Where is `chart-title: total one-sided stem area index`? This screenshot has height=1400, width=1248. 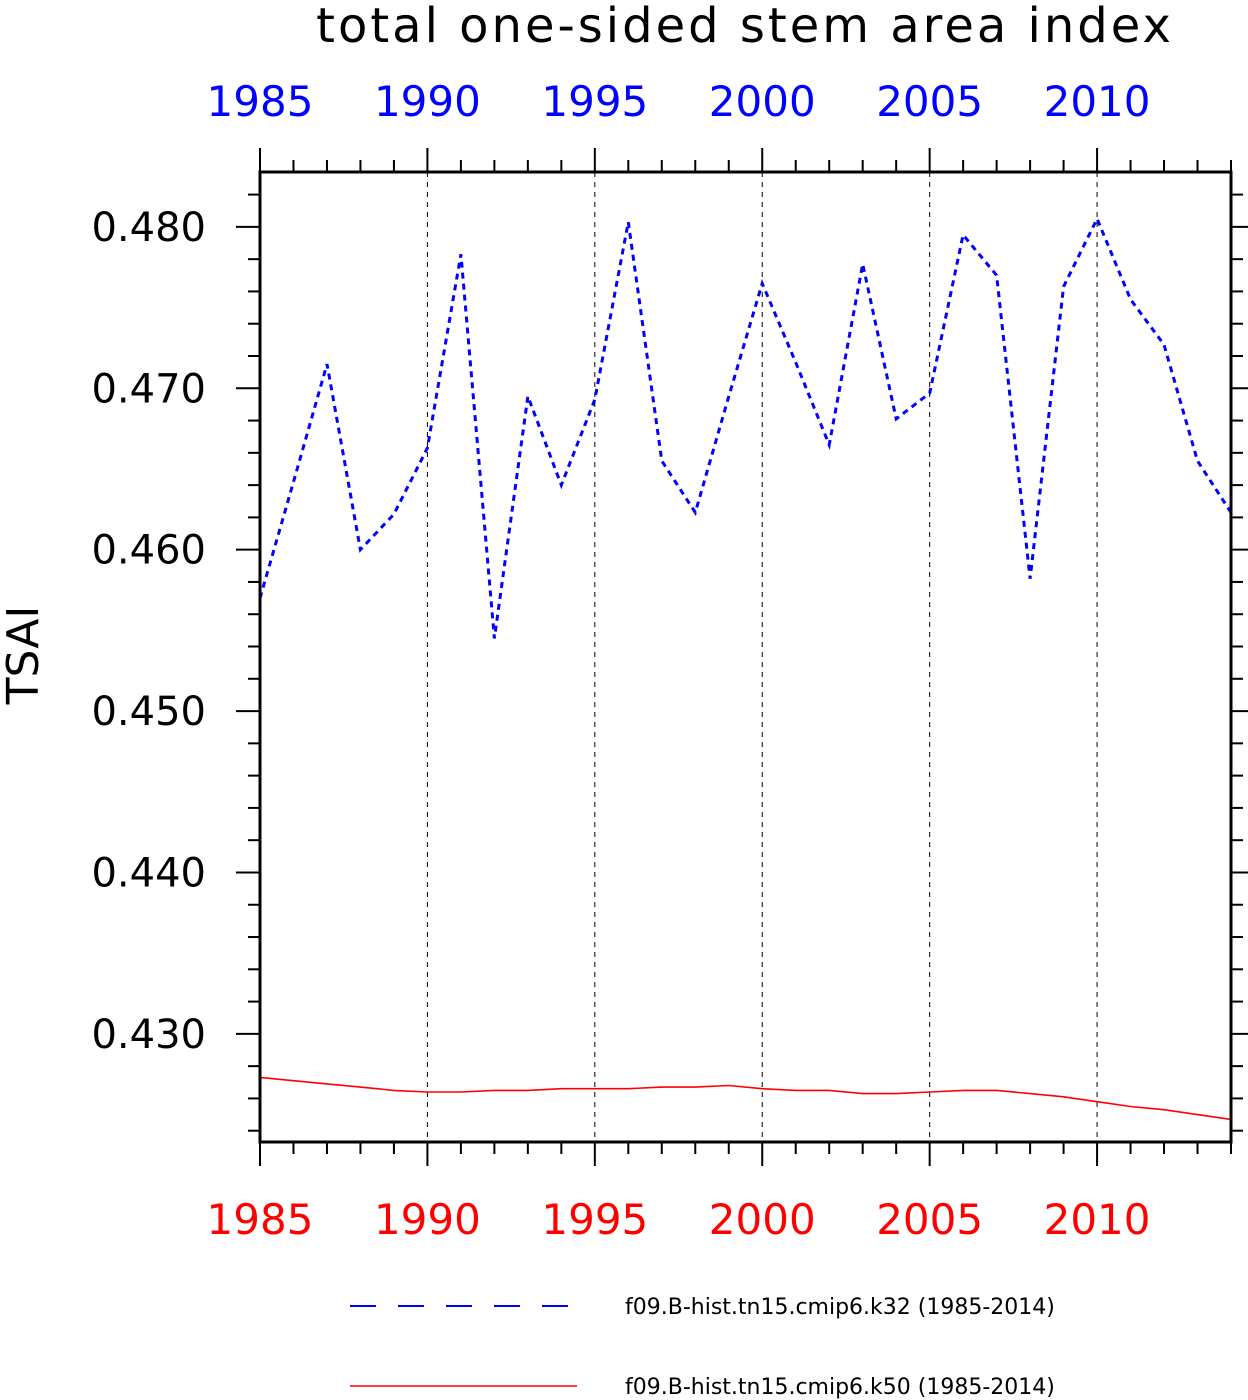 chart-title: total one-sided stem area index is located at coordinates (745, 27).